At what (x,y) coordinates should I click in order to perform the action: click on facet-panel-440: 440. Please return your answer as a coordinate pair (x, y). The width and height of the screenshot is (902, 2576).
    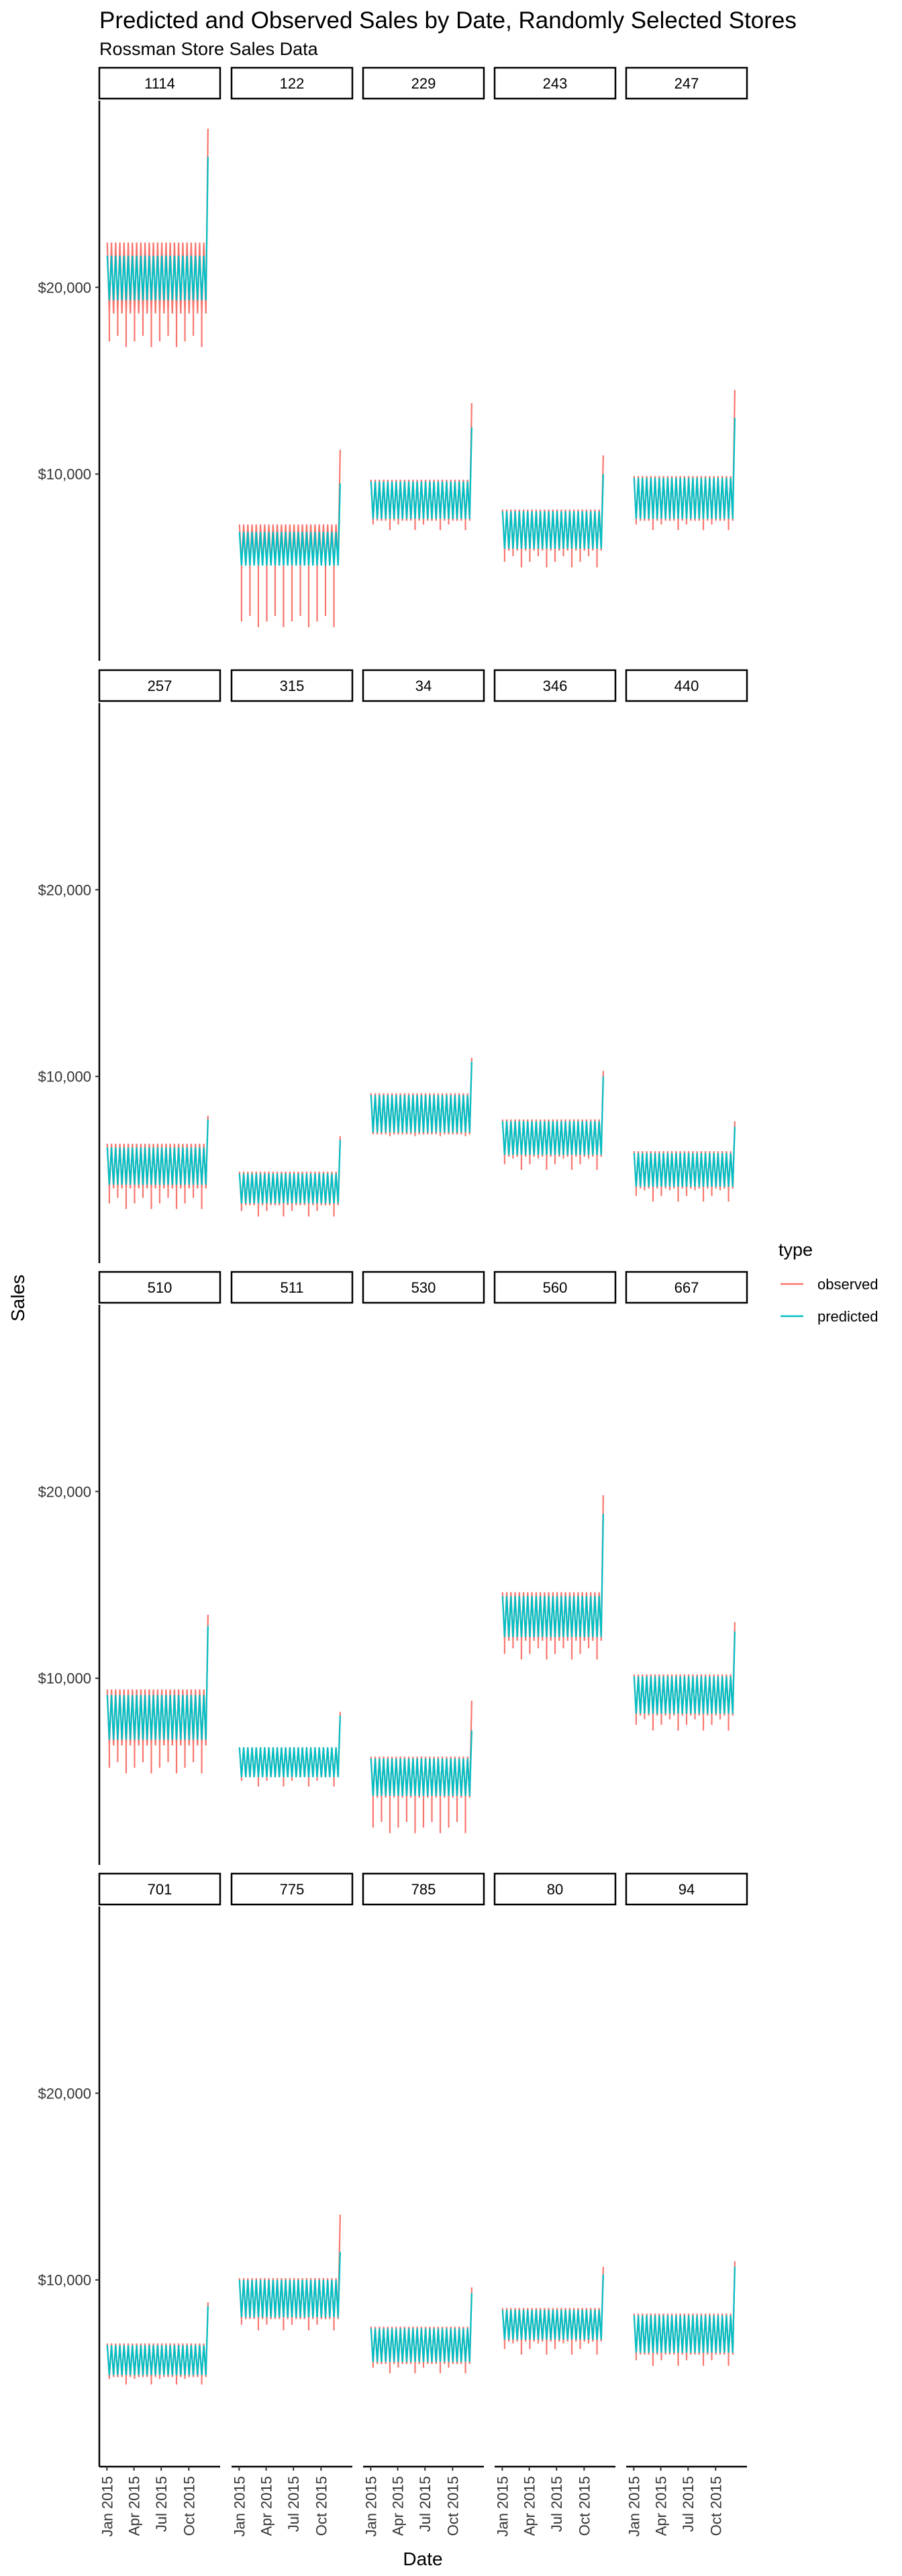
    Looking at the image, I should click on (686, 935).